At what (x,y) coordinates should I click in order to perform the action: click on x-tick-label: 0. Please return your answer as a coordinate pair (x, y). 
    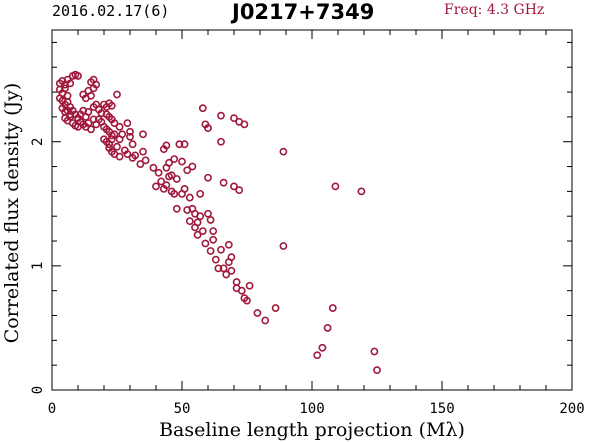
    Looking at the image, I should click on (52, 409).